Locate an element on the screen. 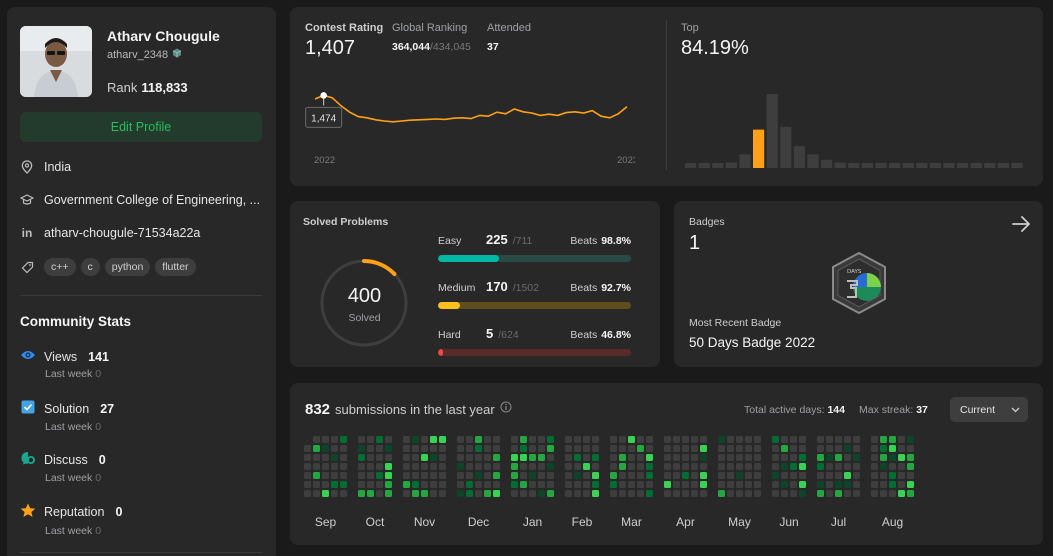 The width and height of the screenshot is (1053, 556). x-tick-label: 2022 is located at coordinates (324, 160).